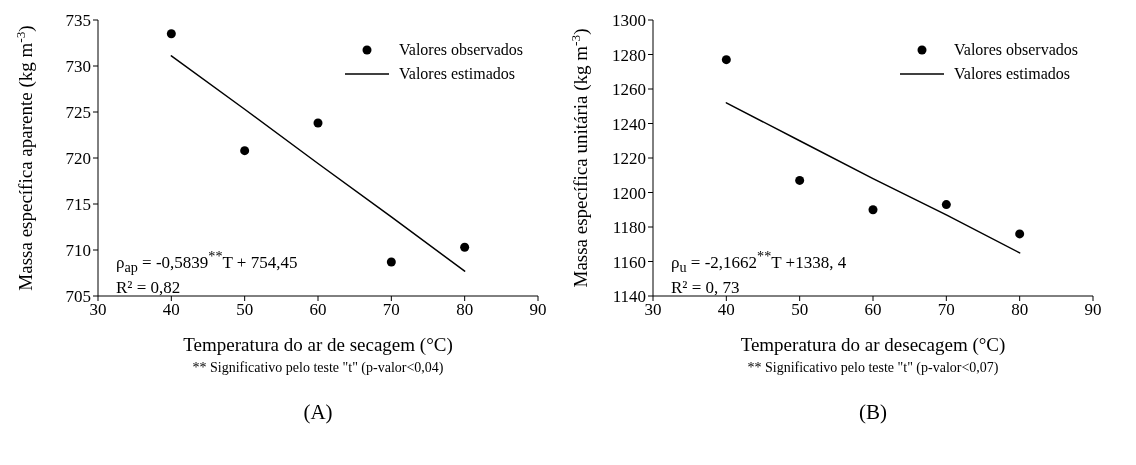  I want to click on text: ** Significativo pelo teste "t" (p-valor<0,04), so click(318, 368).